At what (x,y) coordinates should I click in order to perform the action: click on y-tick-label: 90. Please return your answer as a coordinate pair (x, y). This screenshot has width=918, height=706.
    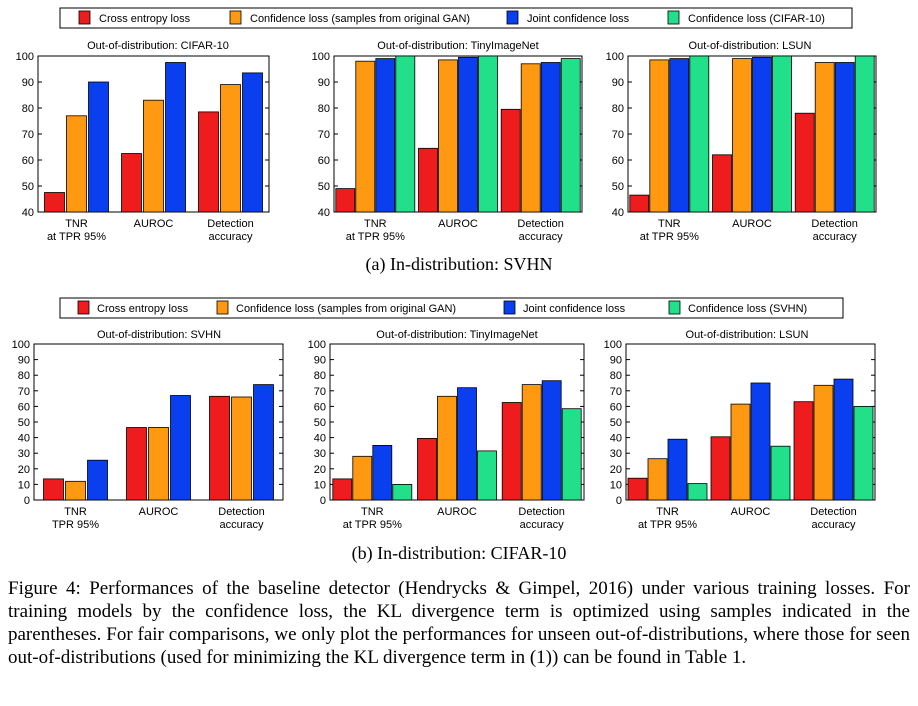
    Looking at the image, I should click on (28, 83).